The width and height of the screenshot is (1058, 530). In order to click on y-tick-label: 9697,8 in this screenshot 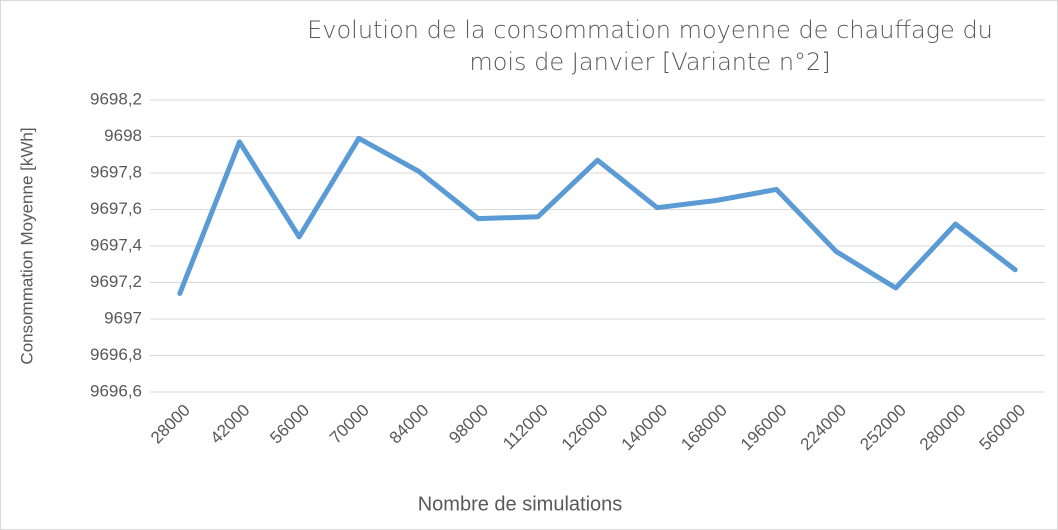, I will do `click(116, 171)`.